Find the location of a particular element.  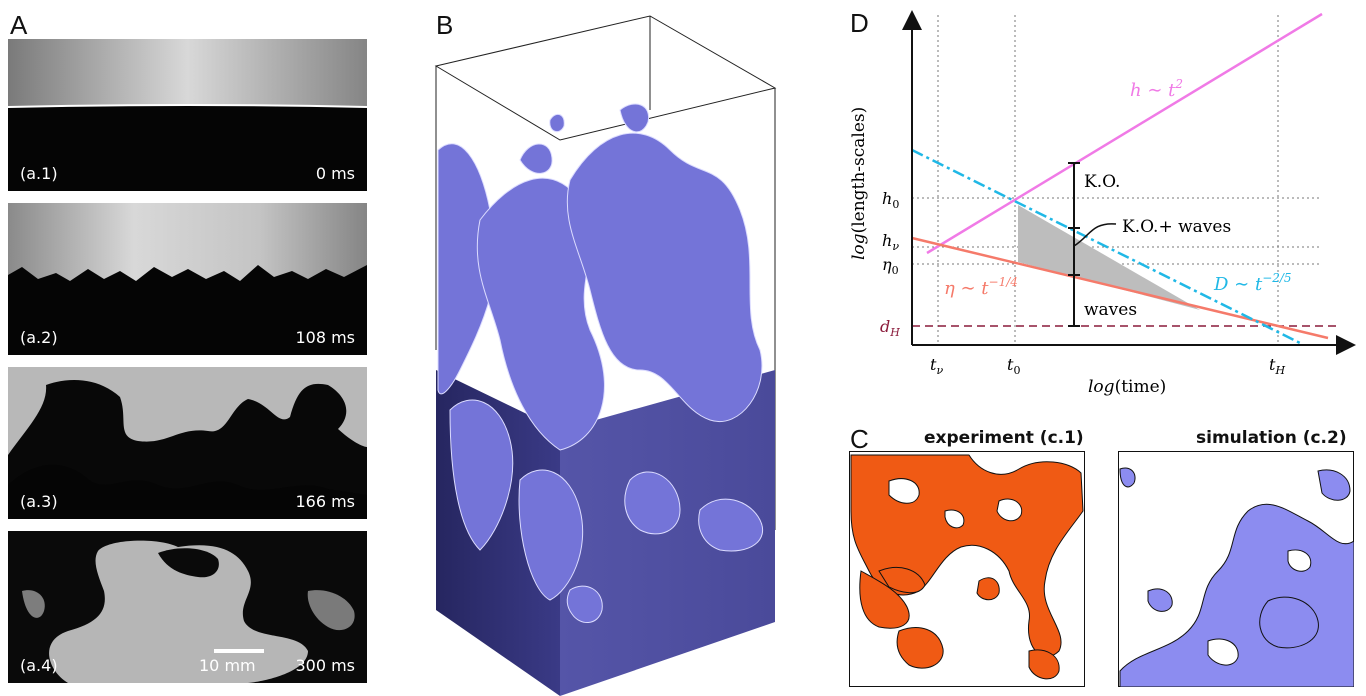

series-h-line is located at coordinates (1124, 133).